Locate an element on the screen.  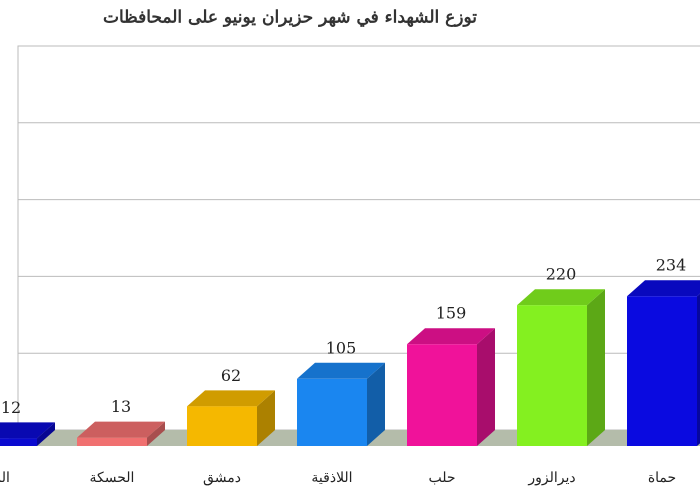
value-label: 13 is located at coordinates (121, 406).